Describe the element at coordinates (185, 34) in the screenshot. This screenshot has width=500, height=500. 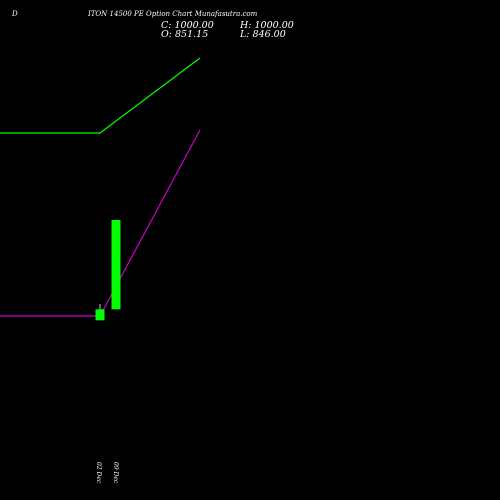
I see `open-value: O: 851.15` at that location.